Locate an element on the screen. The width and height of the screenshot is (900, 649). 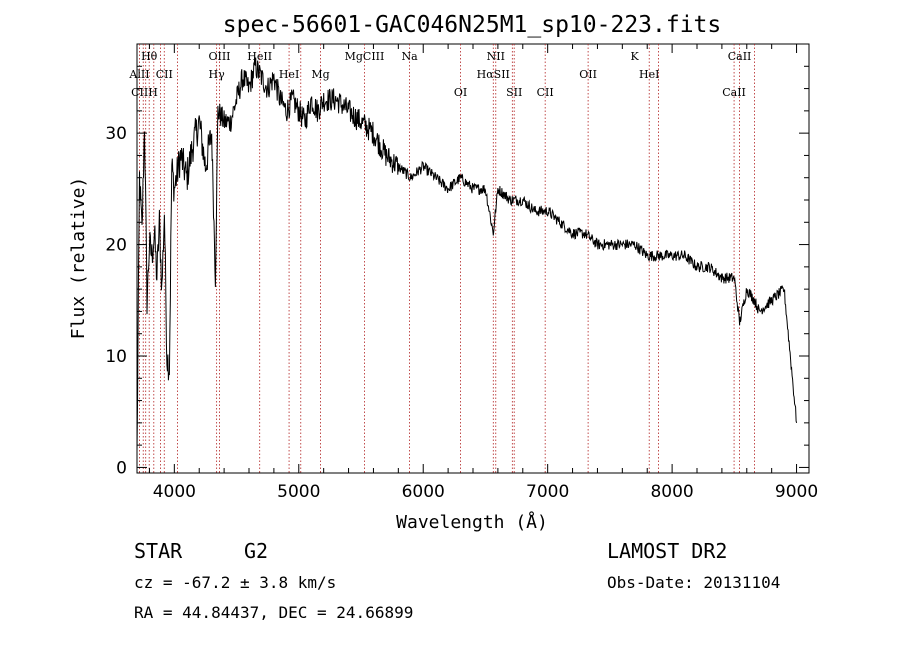
chart-title: spec-56601-GAC046N25M1_sp10-223.fits is located at coordinates (472, 25).